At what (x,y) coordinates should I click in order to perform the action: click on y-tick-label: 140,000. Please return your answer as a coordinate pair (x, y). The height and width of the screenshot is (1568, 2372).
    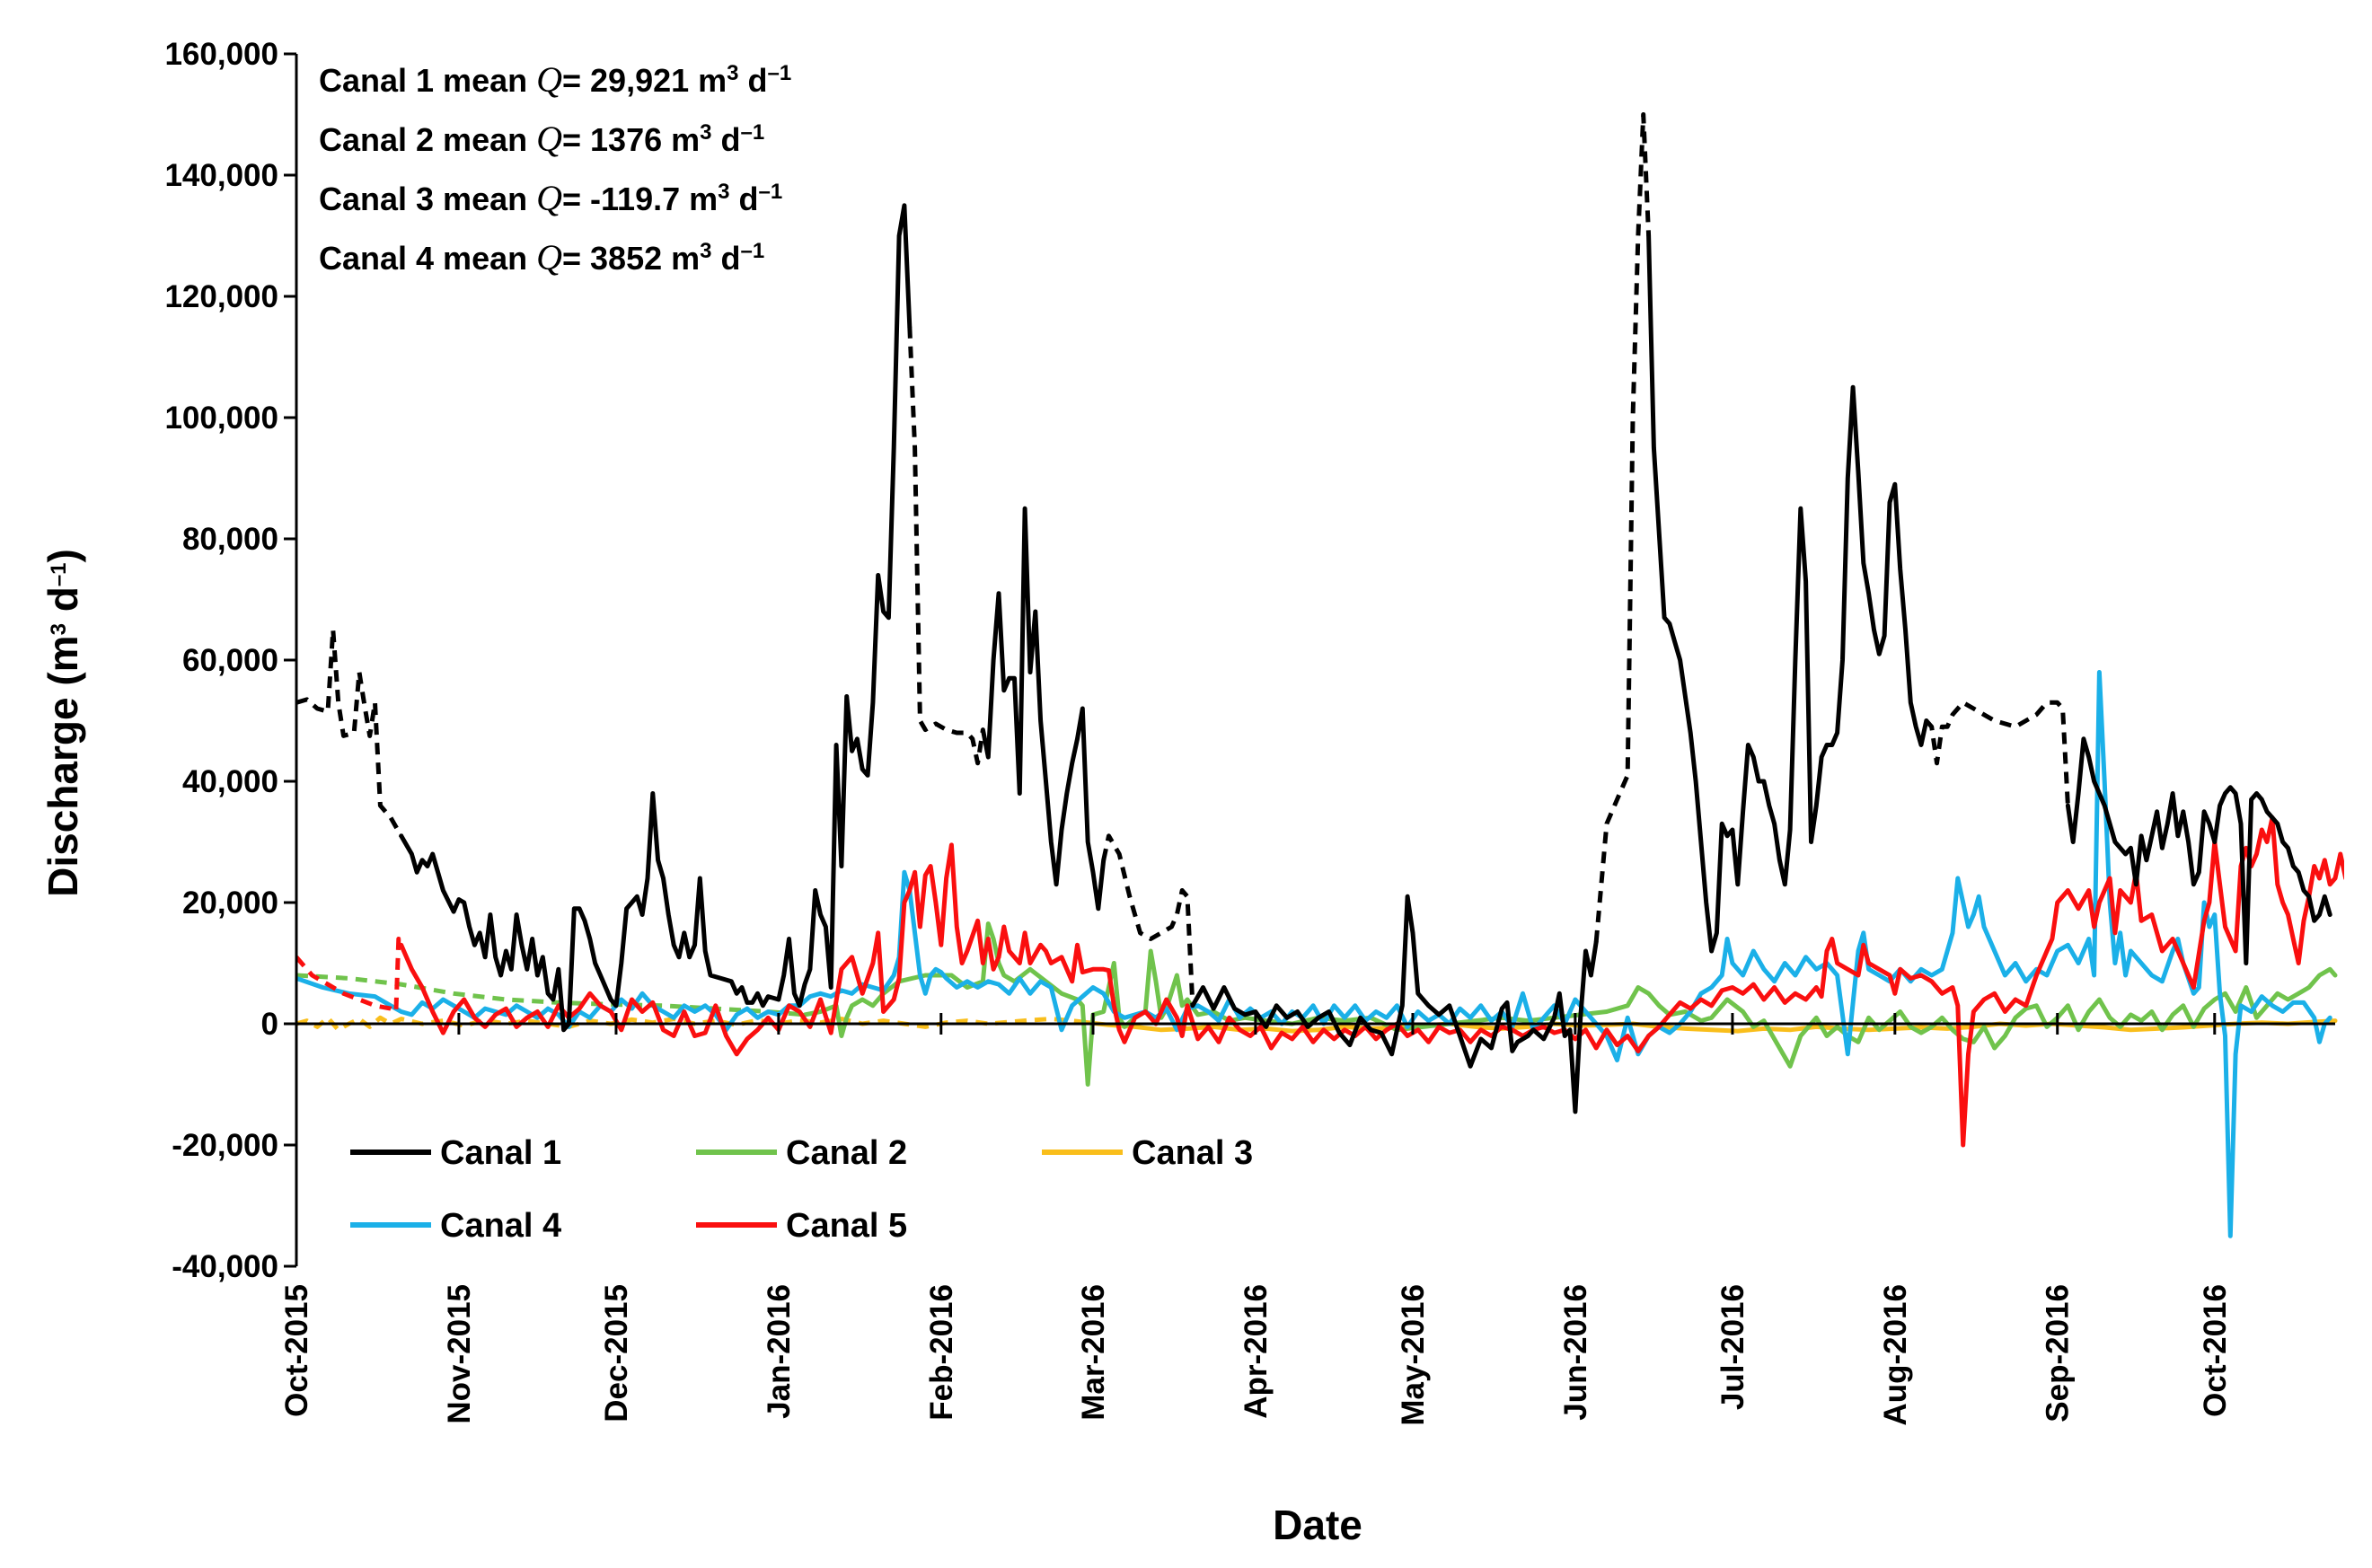
    Looking at the image, I should click on (221, 175).